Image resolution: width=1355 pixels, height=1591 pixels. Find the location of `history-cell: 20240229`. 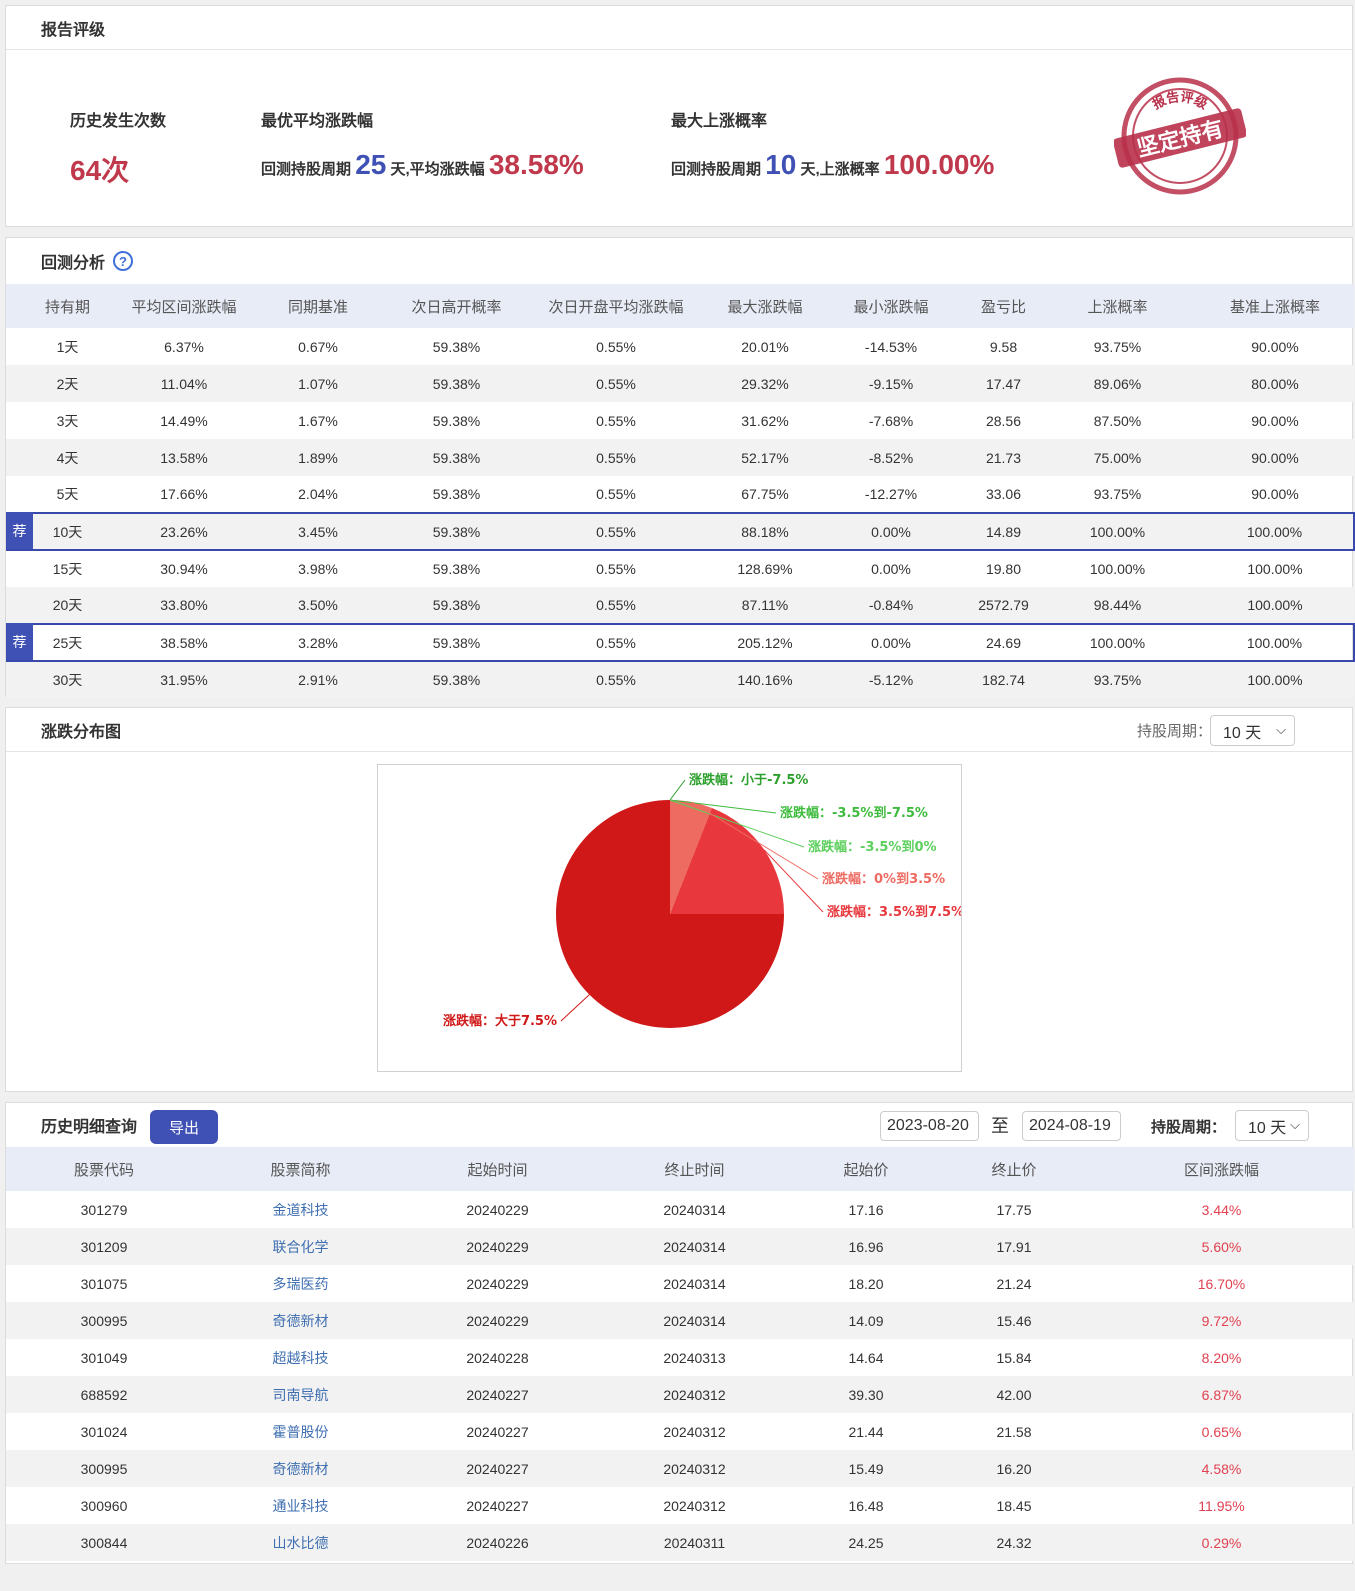

history-cell: 20240229 is located at coordinates (497, 1320).